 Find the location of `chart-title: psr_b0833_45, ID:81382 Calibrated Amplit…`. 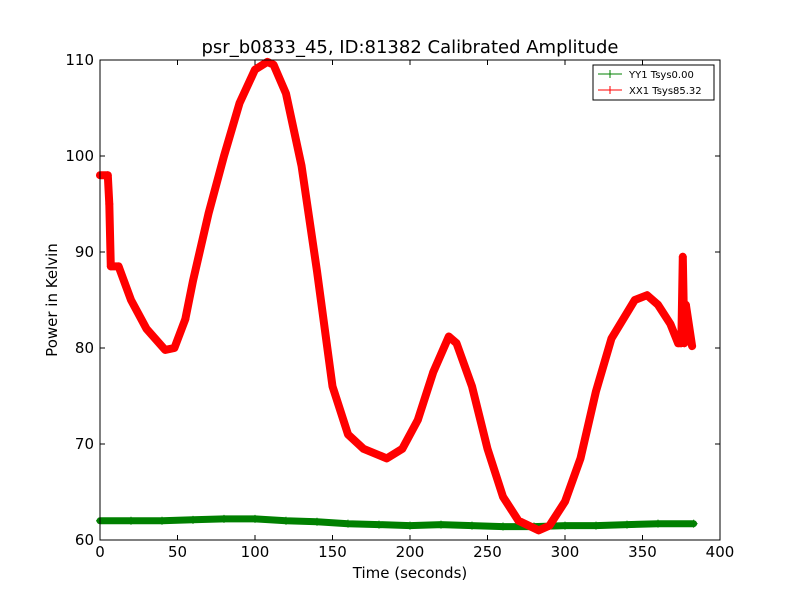

chart-title: psr_b0833_45, ID:81382 Calibrated Amplit… is located at coordinates (410, 47).